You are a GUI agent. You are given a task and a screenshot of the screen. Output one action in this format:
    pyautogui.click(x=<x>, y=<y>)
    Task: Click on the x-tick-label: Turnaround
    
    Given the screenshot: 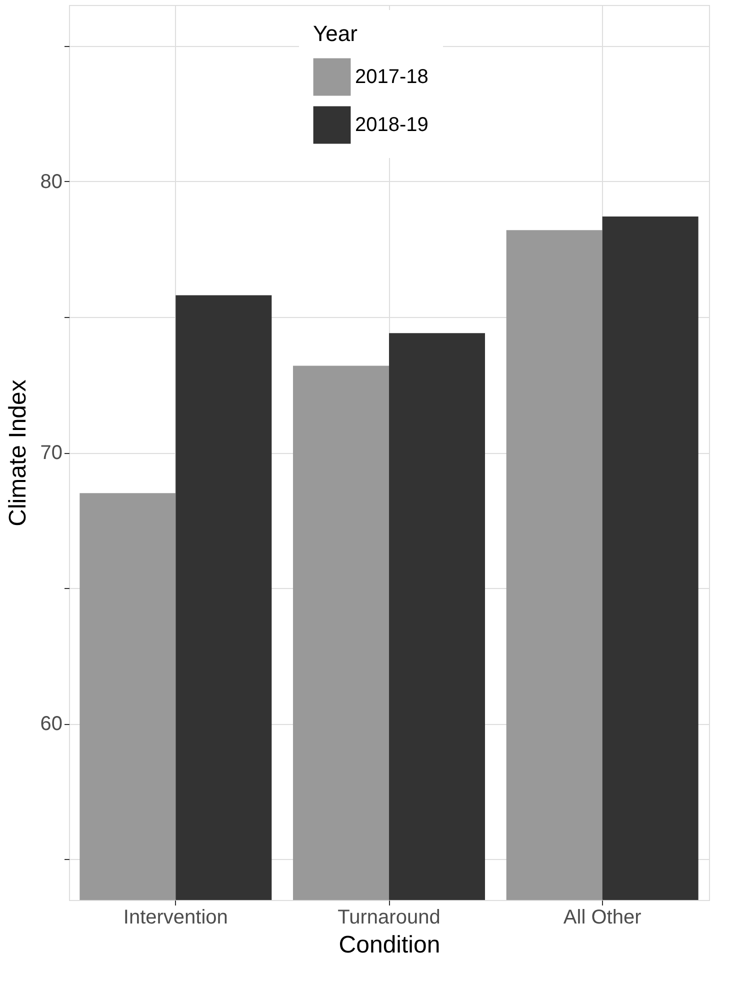 What is the action you would take?
    pyautogui.click(x=389, y=917)
    